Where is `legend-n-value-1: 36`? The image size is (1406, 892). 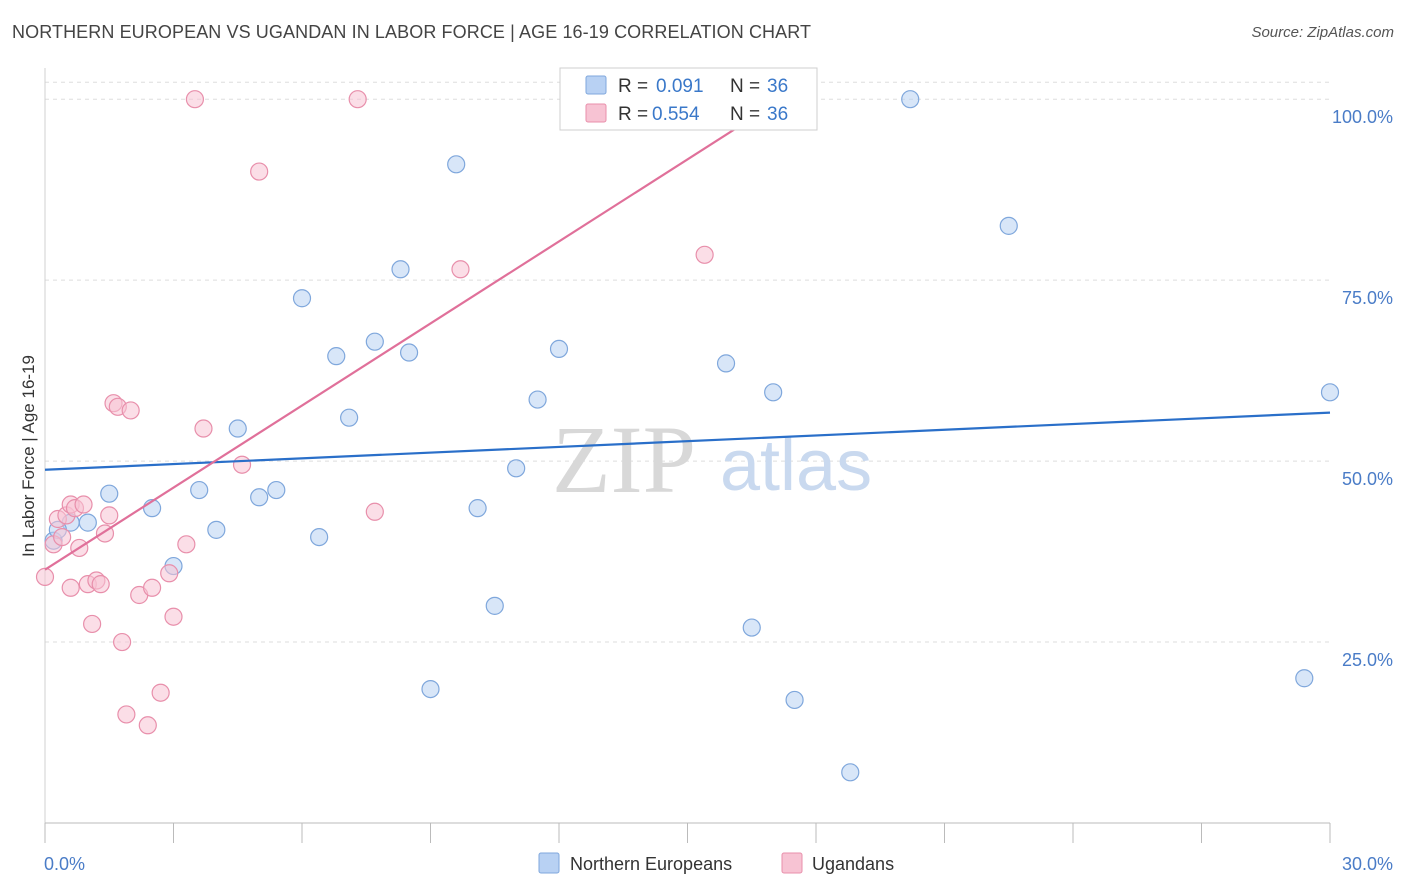
legend-n-value-1: 36 is located at coordinates (777, 86).